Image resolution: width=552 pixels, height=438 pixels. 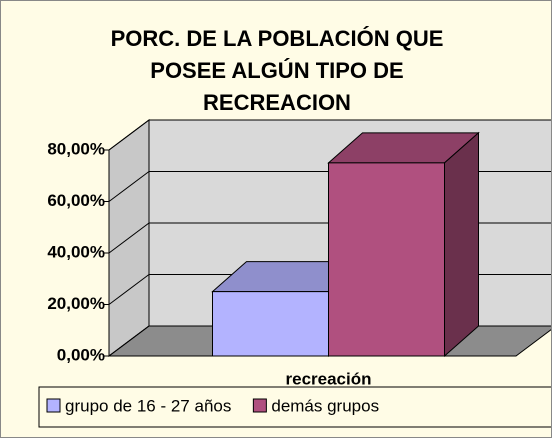 I want to click on legend, so click(x=294, y=407).